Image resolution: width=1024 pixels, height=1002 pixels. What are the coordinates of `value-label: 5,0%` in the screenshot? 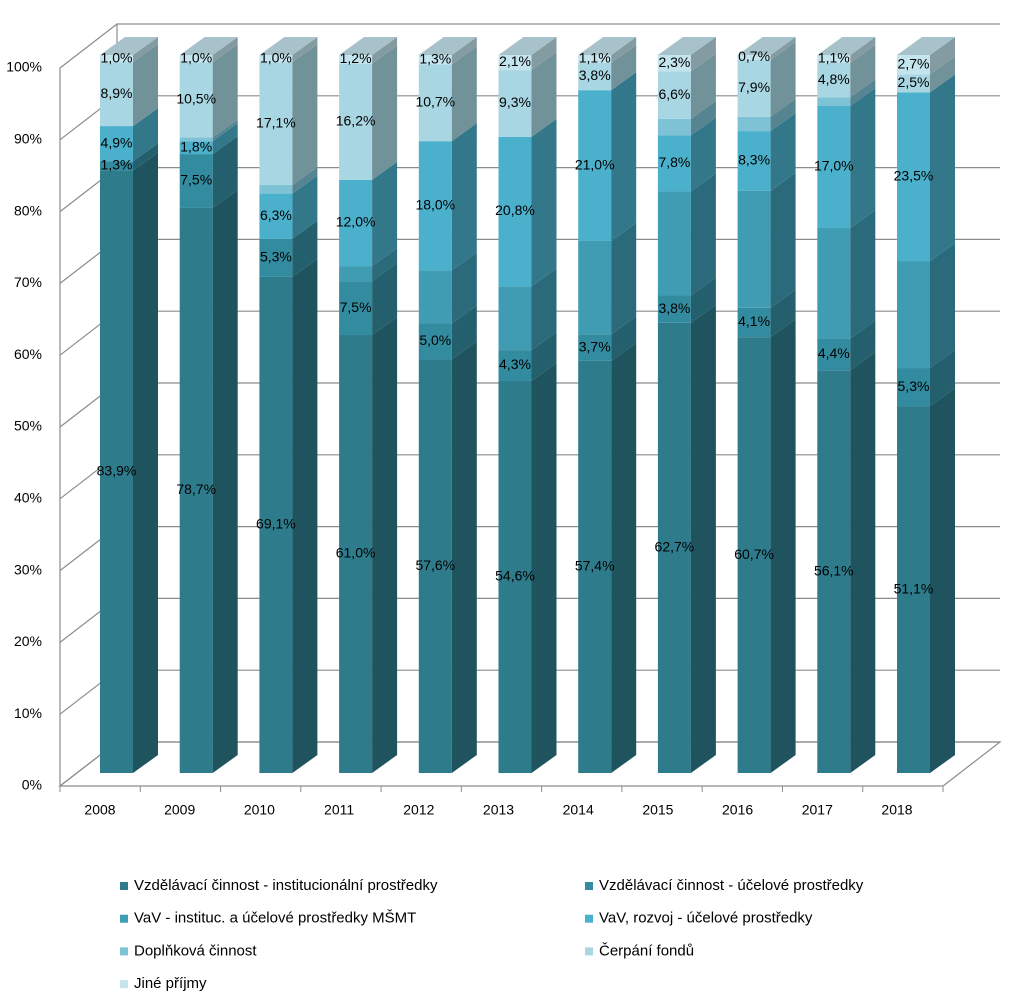 It's located at (435, 340).